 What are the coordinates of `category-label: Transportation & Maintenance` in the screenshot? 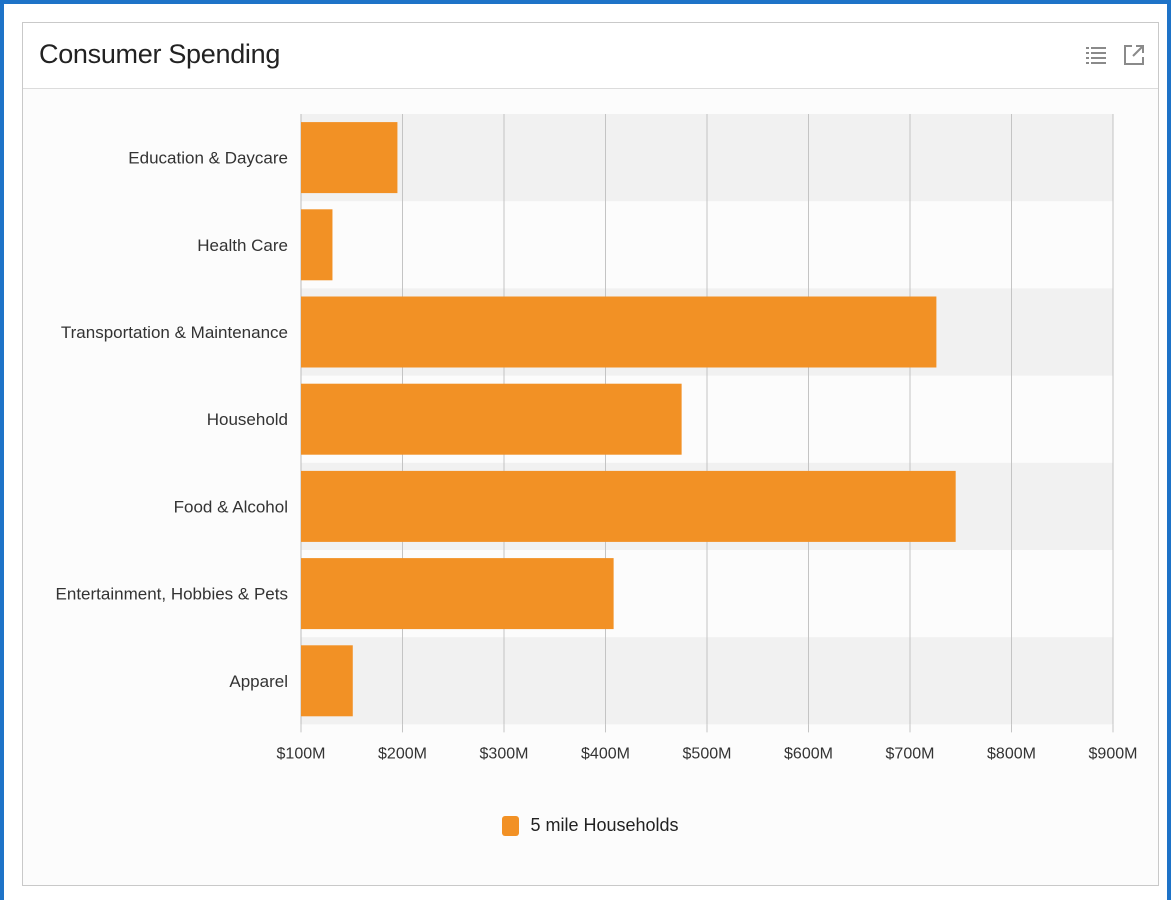 It's located at (174, 332).